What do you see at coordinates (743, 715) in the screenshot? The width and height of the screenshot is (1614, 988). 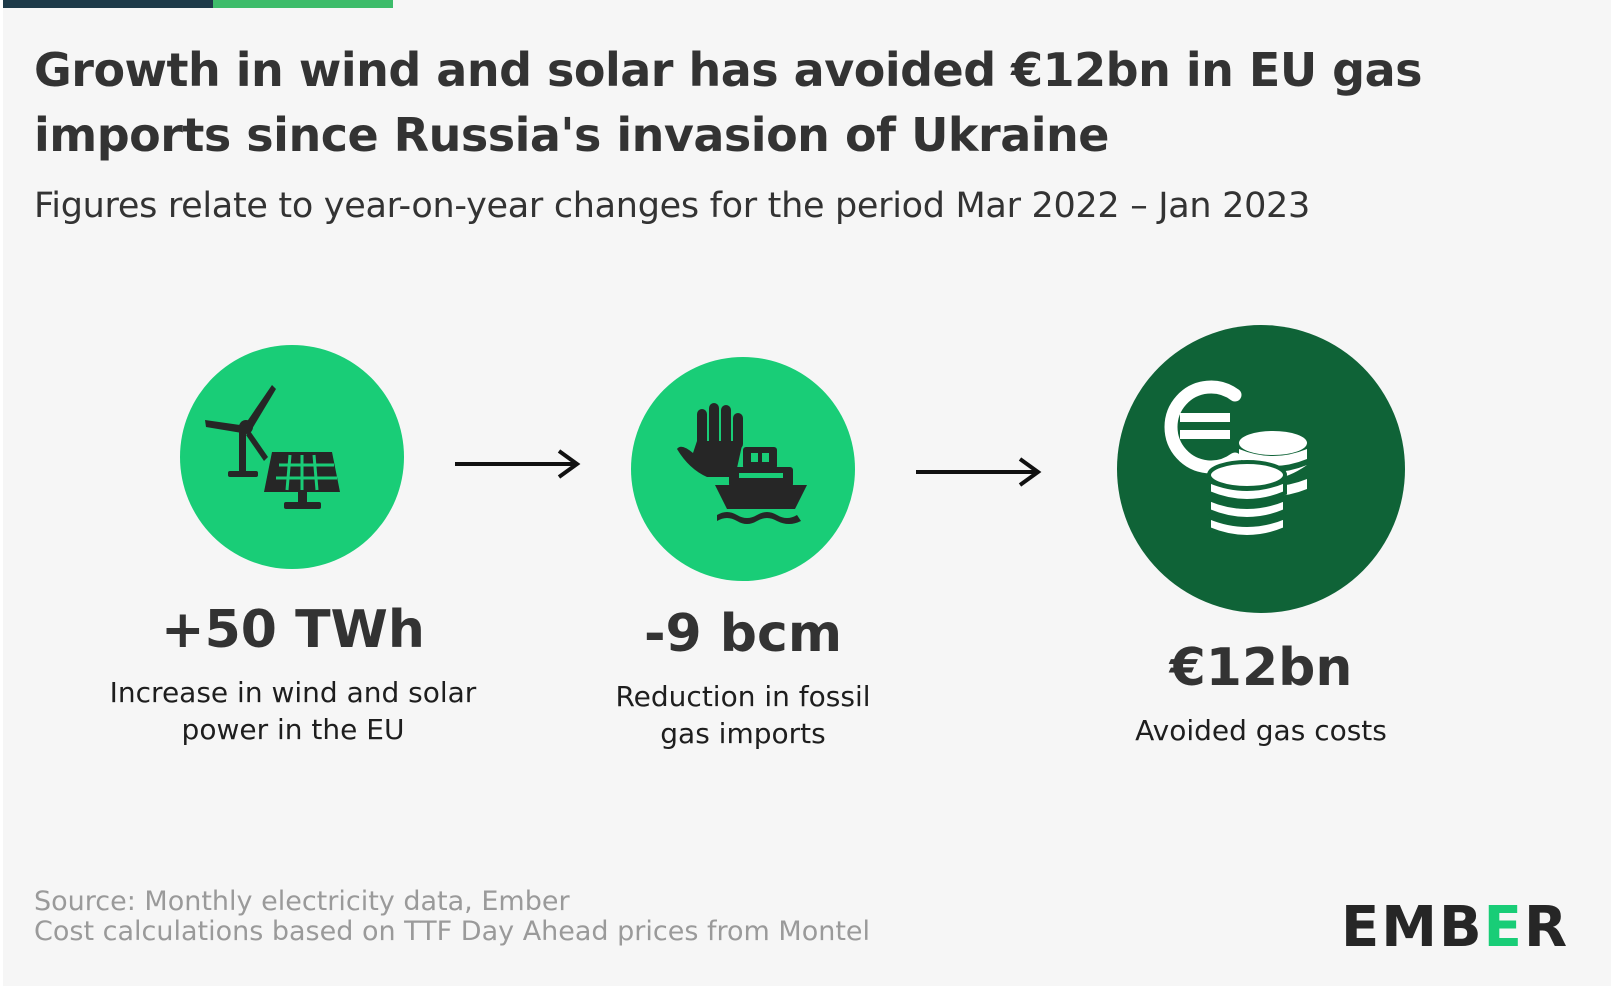 I see `step-2-description: Reduction in fossil gas imports` at bounding box center [743, 715].